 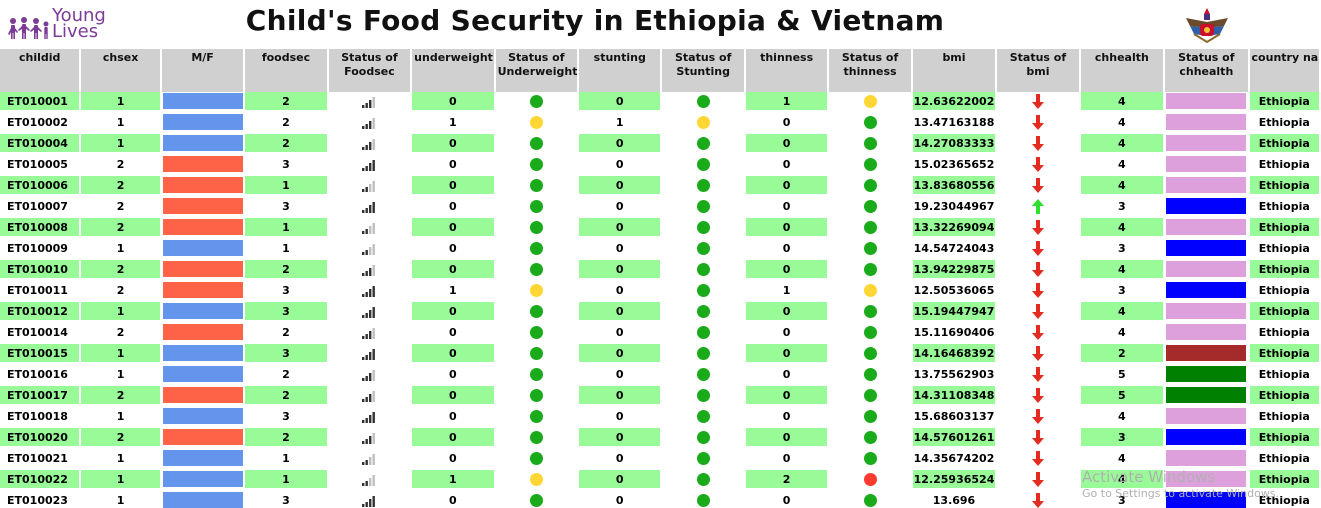 I want to click on cell-foodsec: 1, so click(x=286, y=479).